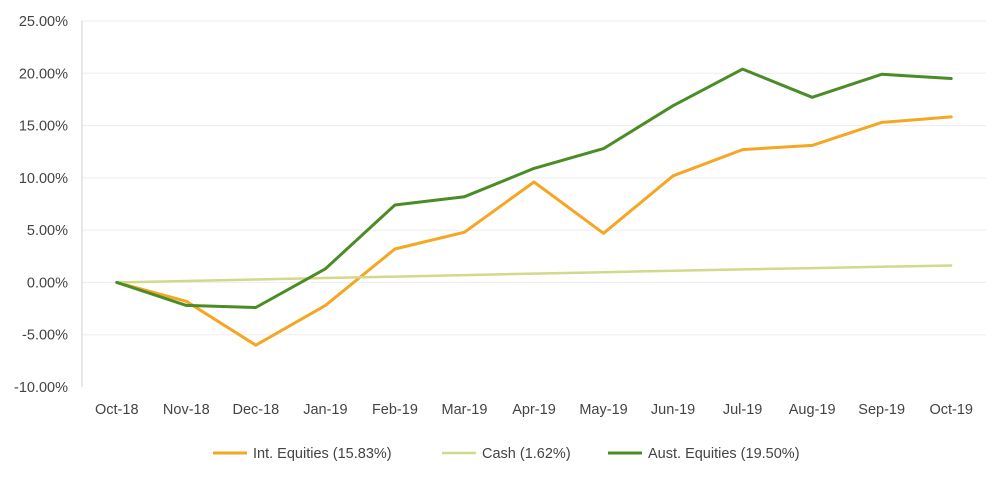 This screenshot has width=1000, height=503. Describe the element at coordinates (43, 127) in the screenshot. I see `y-tick-label: 15.00%` at that location.